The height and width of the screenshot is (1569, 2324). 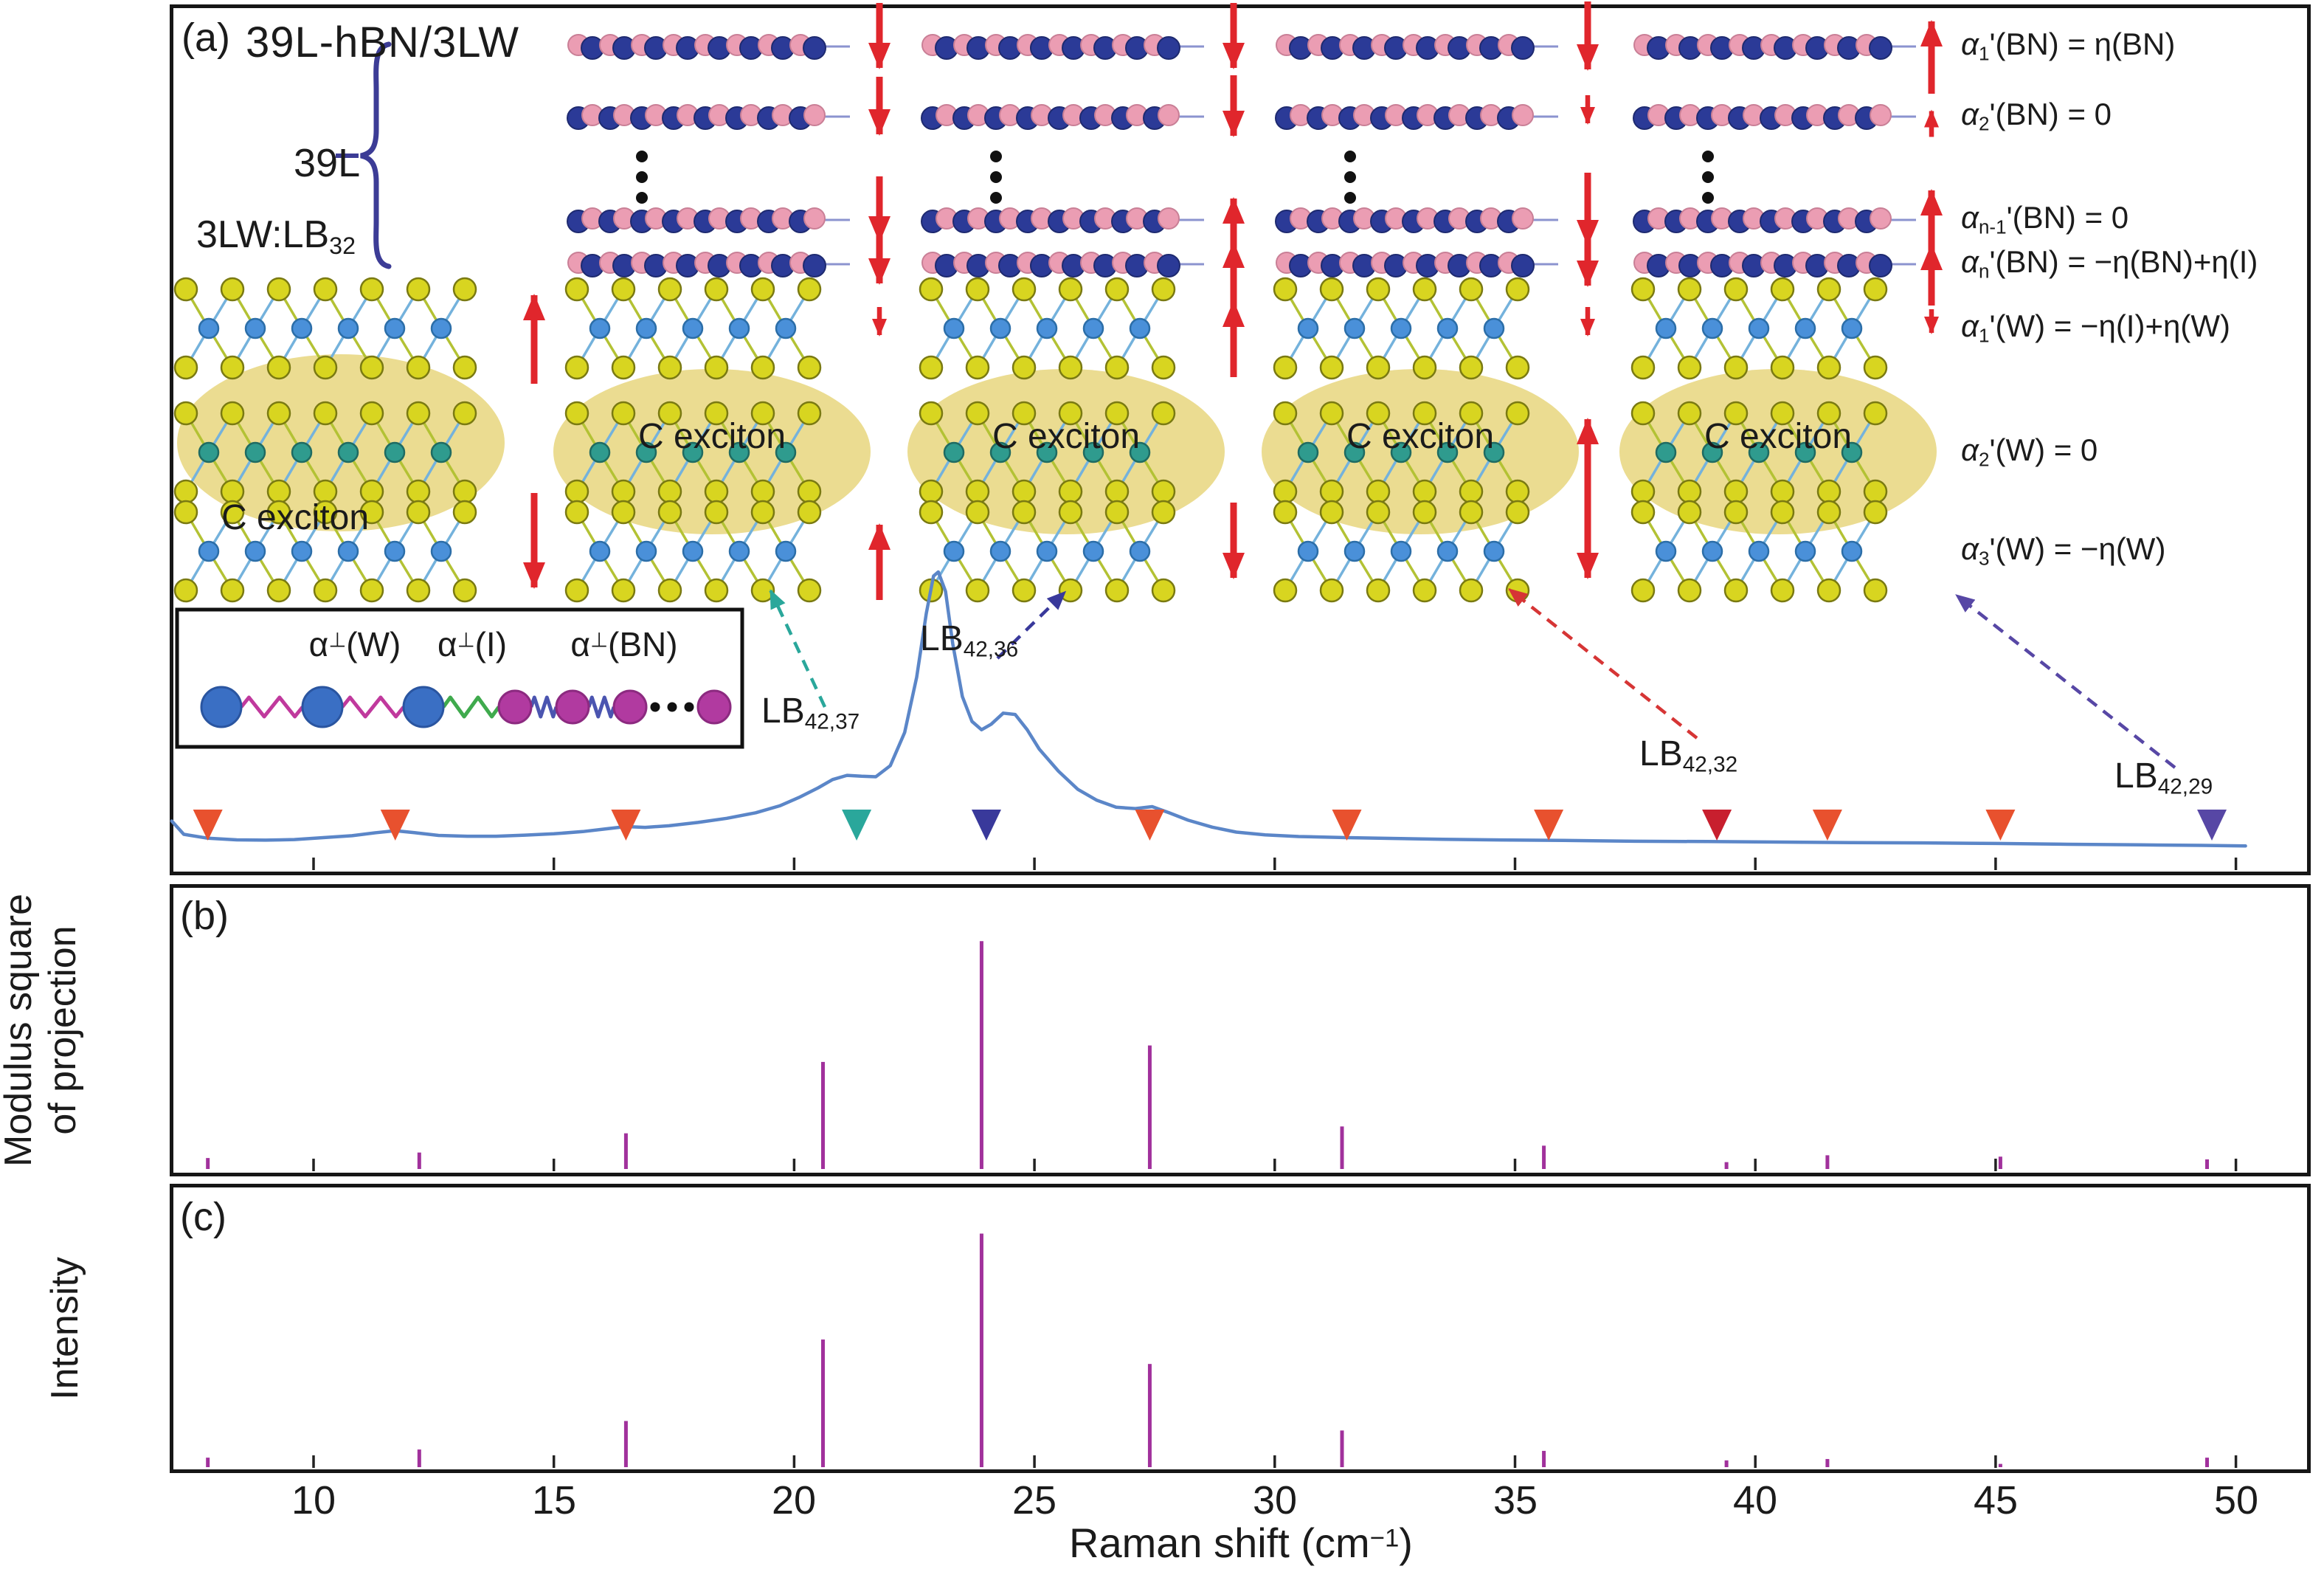 I want to click on equation-alphan1-bn: αn-1'(BN) = 0, so click(x=2045, y=219).